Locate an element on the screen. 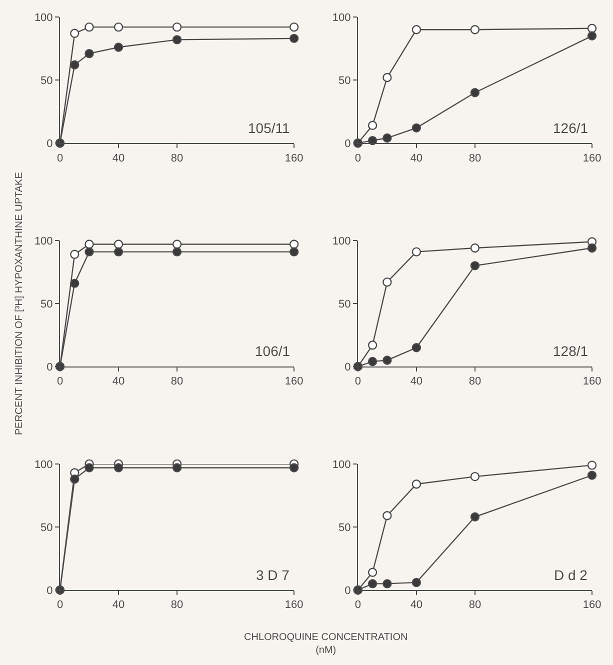 The image size is (613, 665). annotation: 105/11 is located at coordinates (269, 128).